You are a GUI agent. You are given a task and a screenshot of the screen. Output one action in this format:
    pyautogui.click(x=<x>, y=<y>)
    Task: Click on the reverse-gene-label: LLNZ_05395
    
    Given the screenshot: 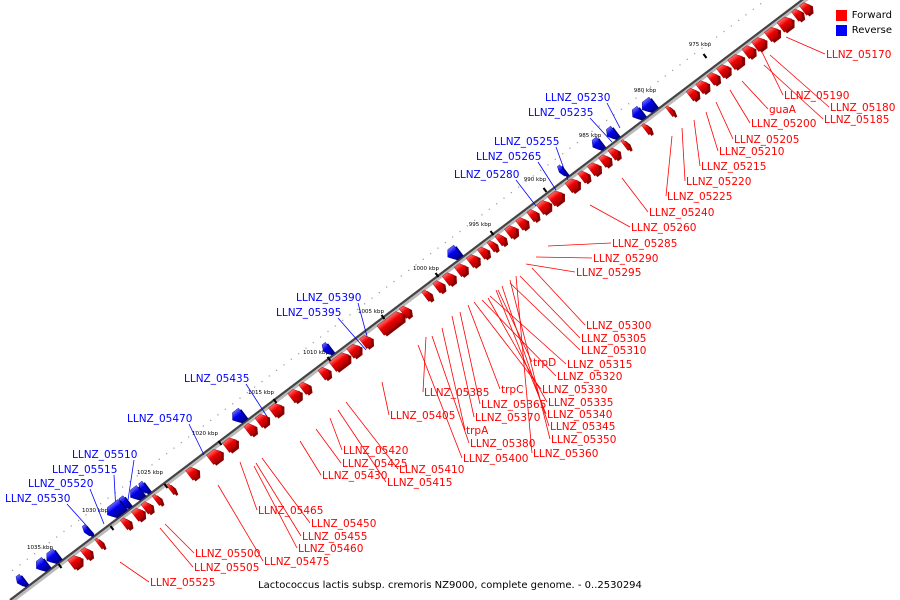 What is the action you would take?
    pyautogui.click(x=308, y=313)
    